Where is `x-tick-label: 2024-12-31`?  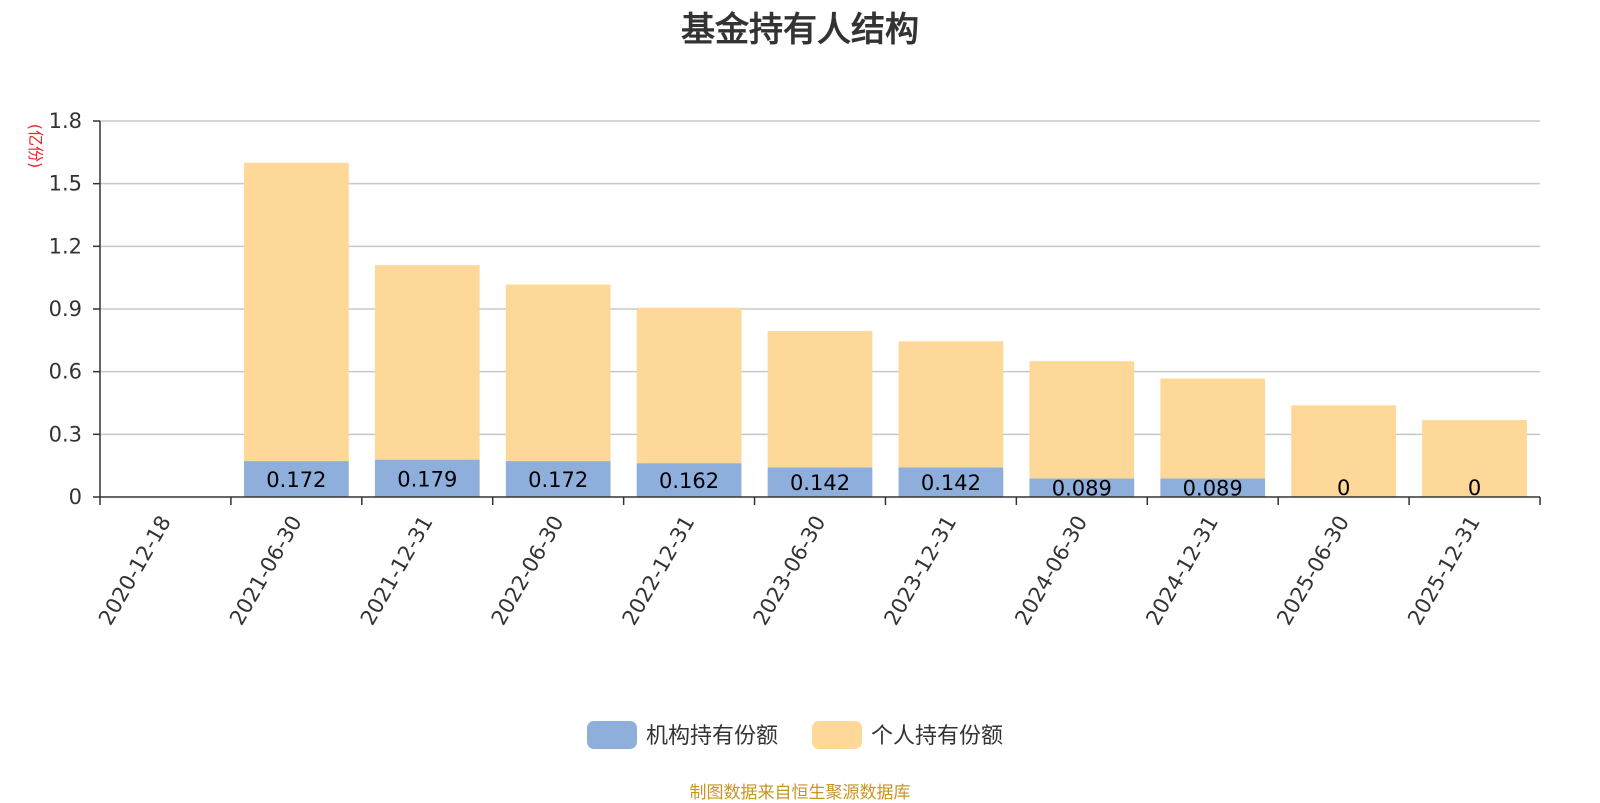 x-tick-label: 2024-12-31 is located at coordinates (1182, 571).